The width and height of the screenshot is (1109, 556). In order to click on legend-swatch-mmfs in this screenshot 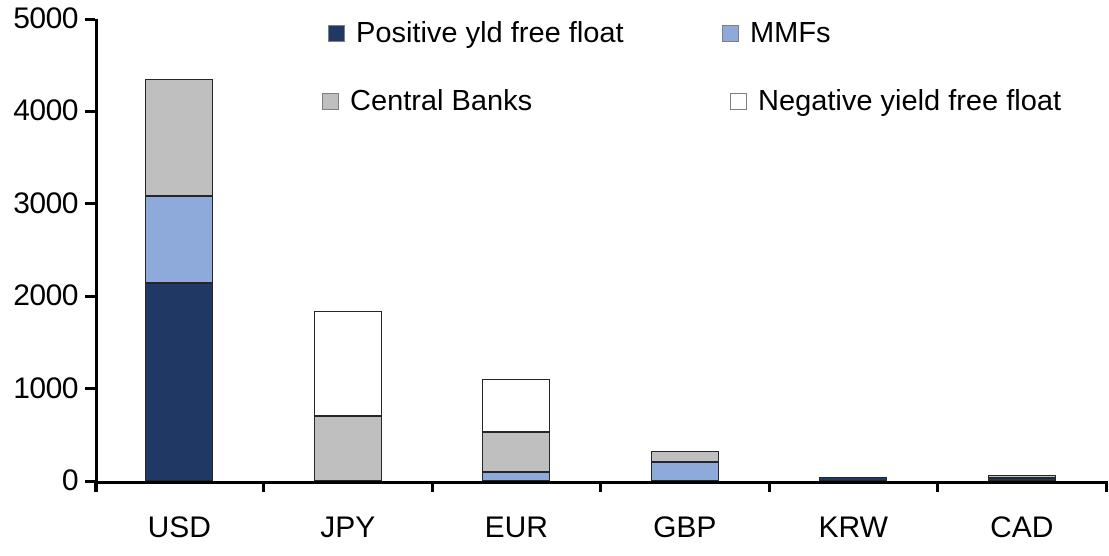, I will do `click(730, 33)`.